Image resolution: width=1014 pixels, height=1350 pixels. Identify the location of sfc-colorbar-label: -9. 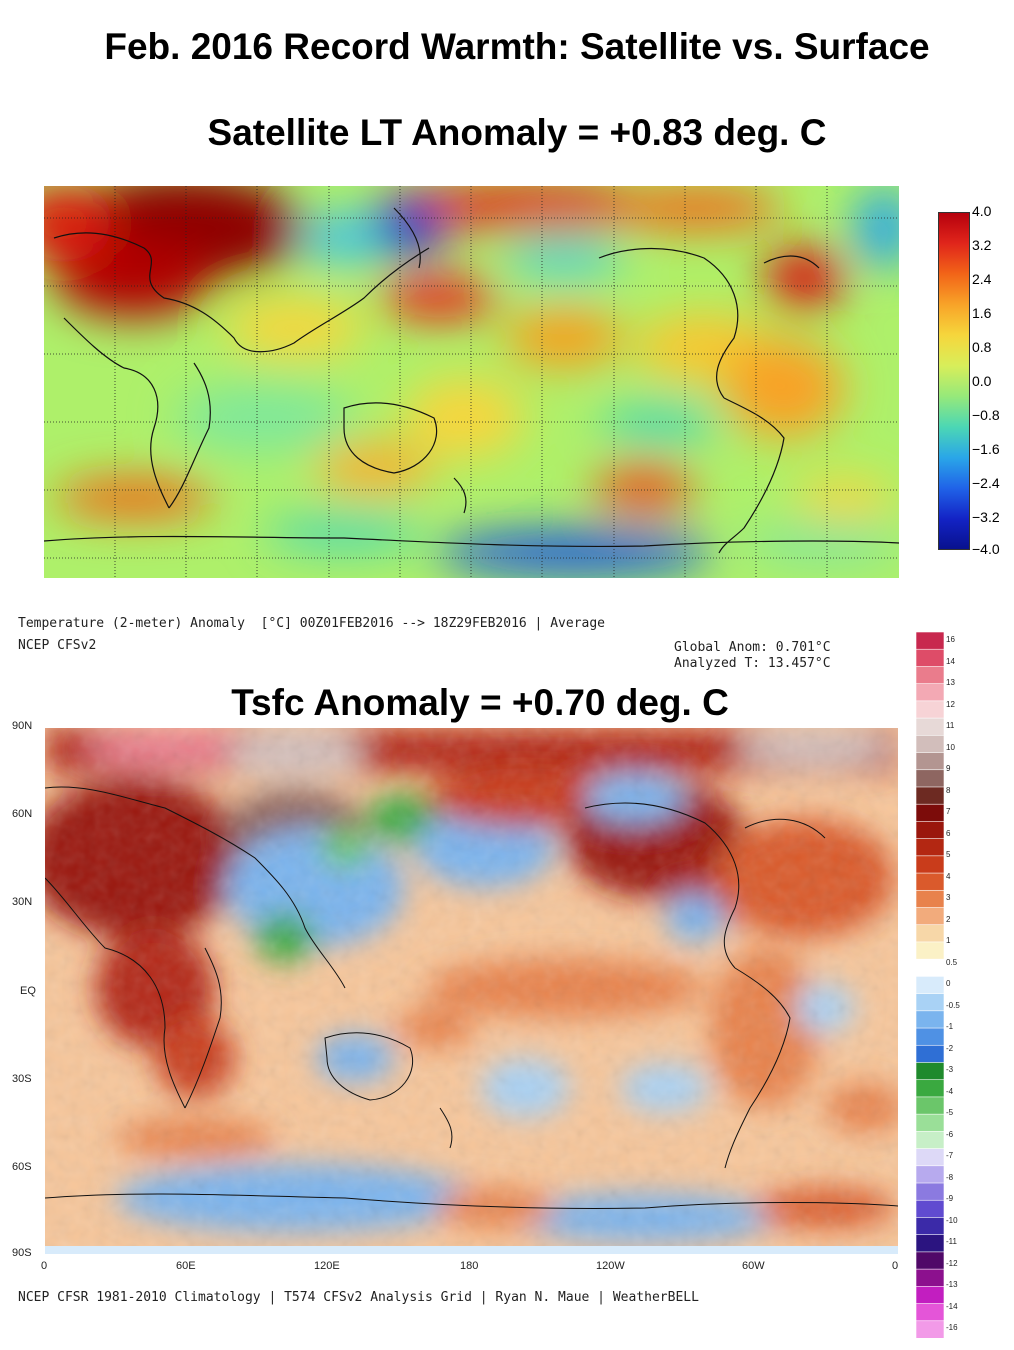
(950, 1198).